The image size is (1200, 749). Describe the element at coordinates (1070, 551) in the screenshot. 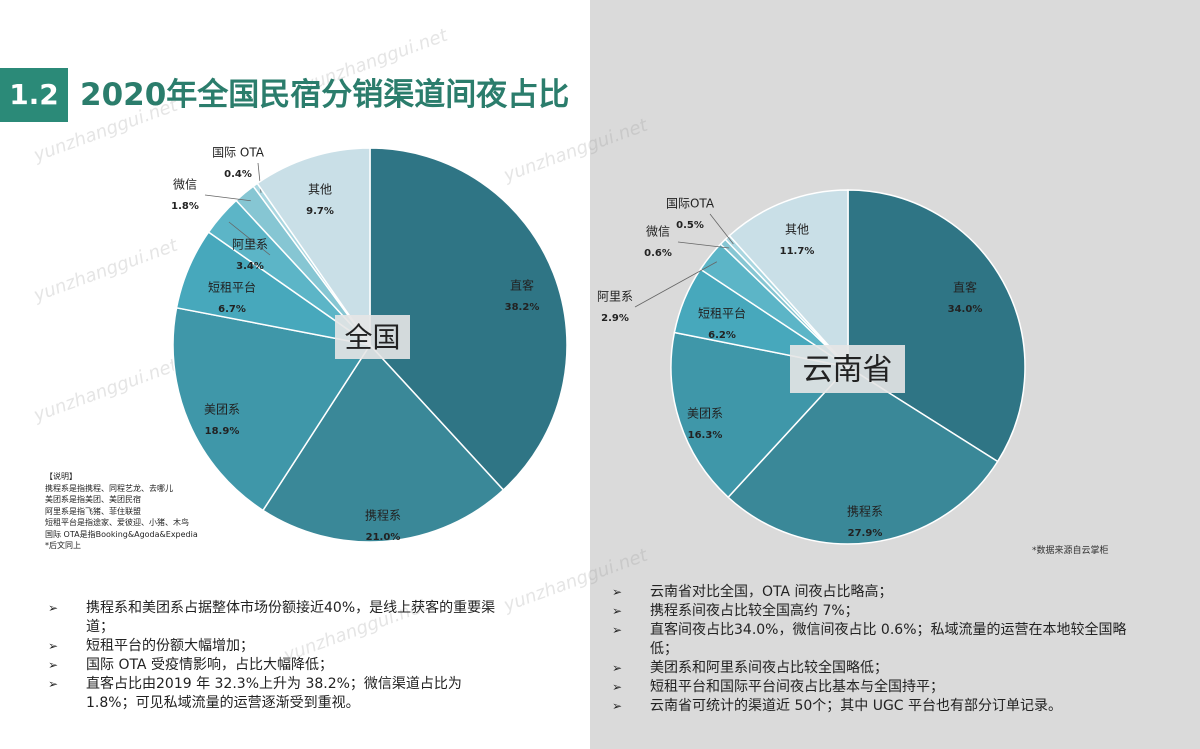

I see `source: *数据来源自云掌柜` at that location.